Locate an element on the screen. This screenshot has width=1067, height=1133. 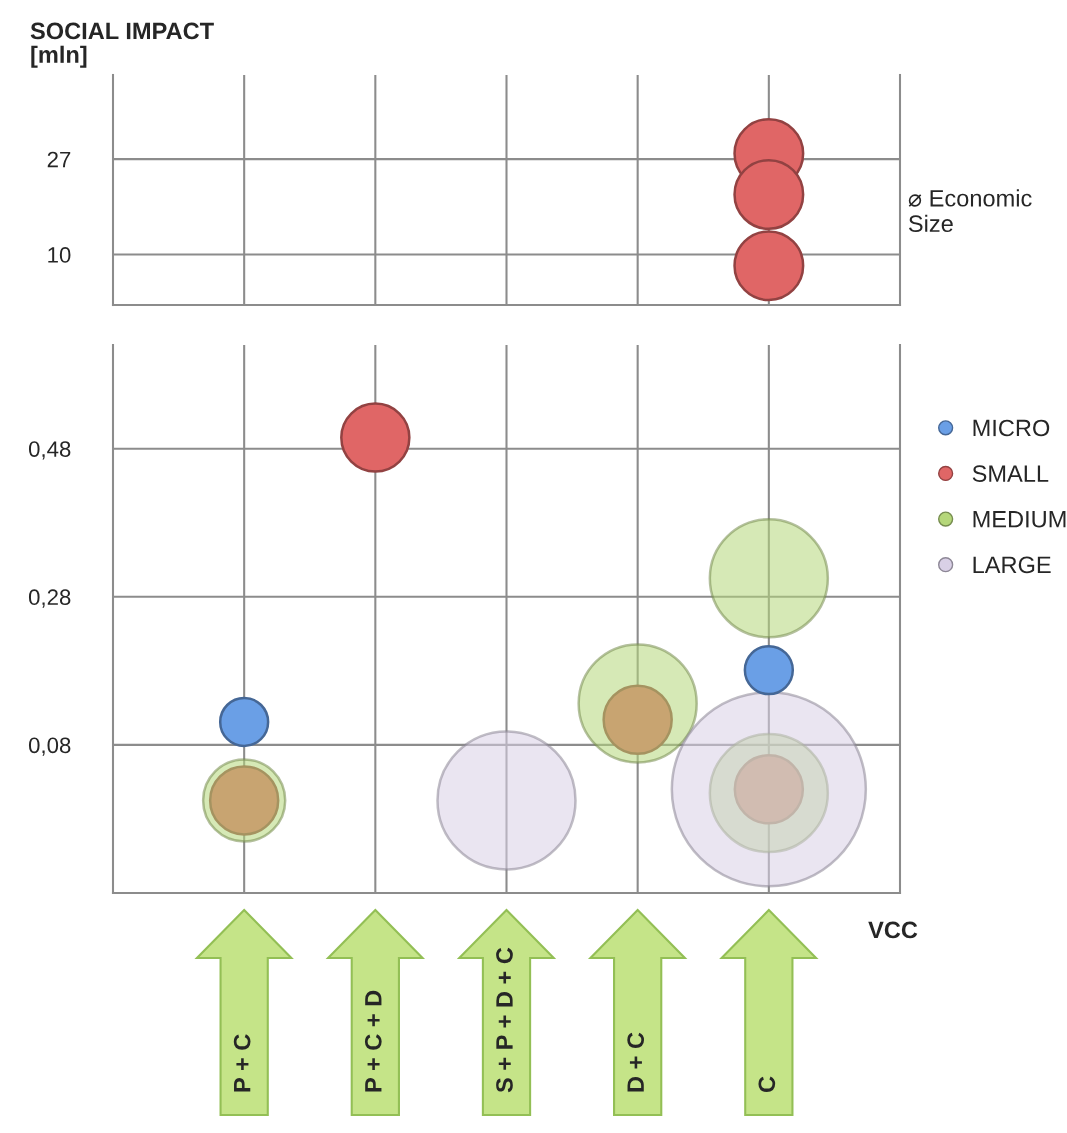
y-tick-label: 27 is located at coordinates (59, 159).